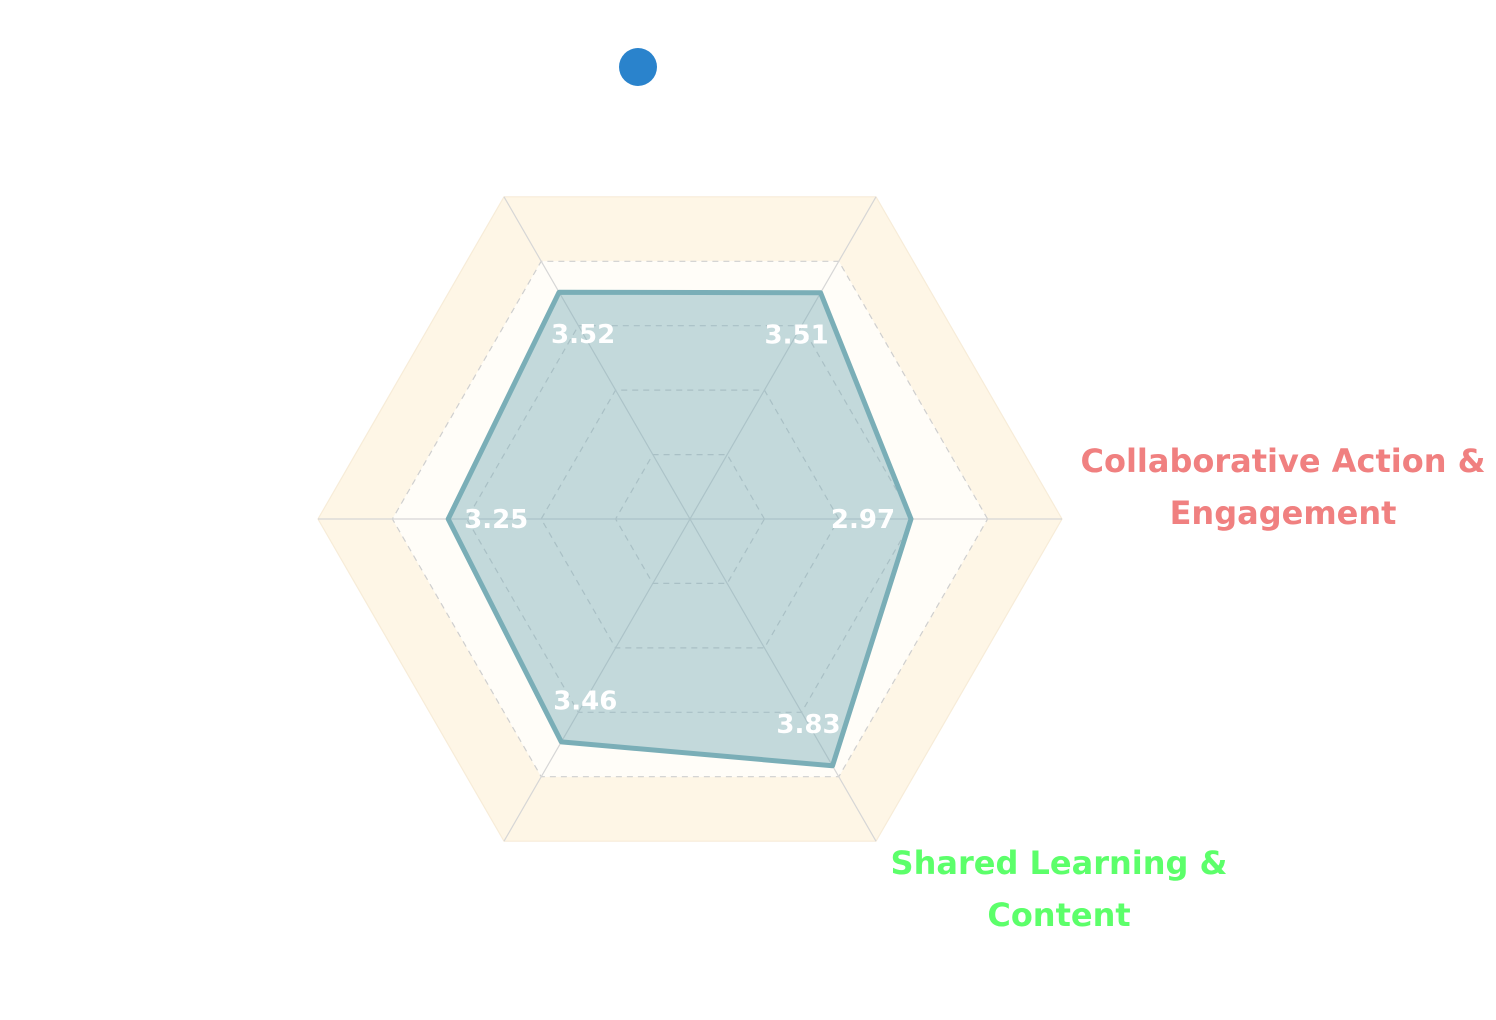 The width and height of the screenshot is (1496, 1020). What do you see at coordinates (585, 701) in the screenshot?
I see `value-label-5: 3.46` at bounding box center [585, 701].